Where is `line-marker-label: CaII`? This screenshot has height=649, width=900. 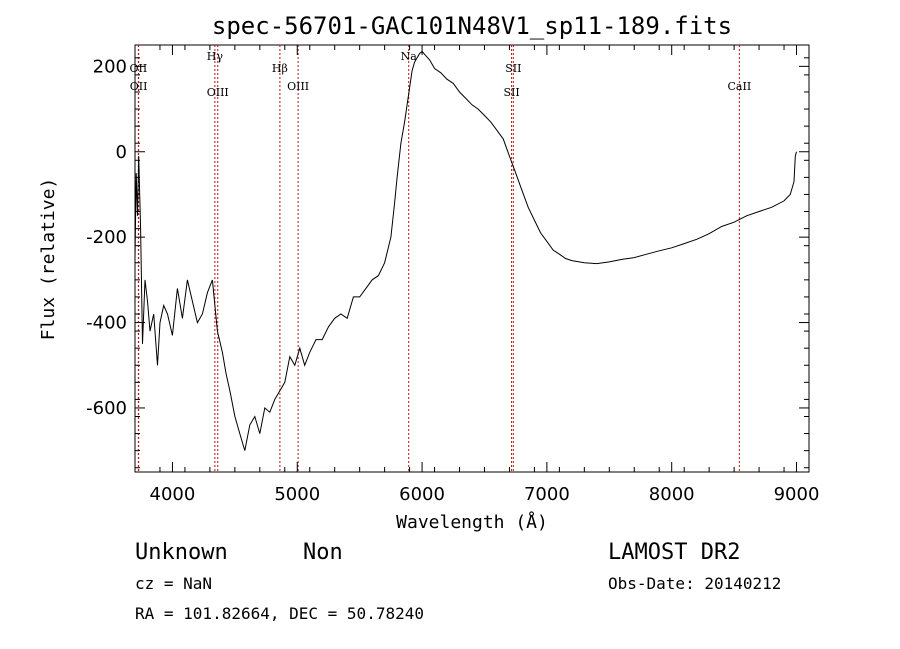
line-marker-label: CaII is located at coordinates (740, 86).